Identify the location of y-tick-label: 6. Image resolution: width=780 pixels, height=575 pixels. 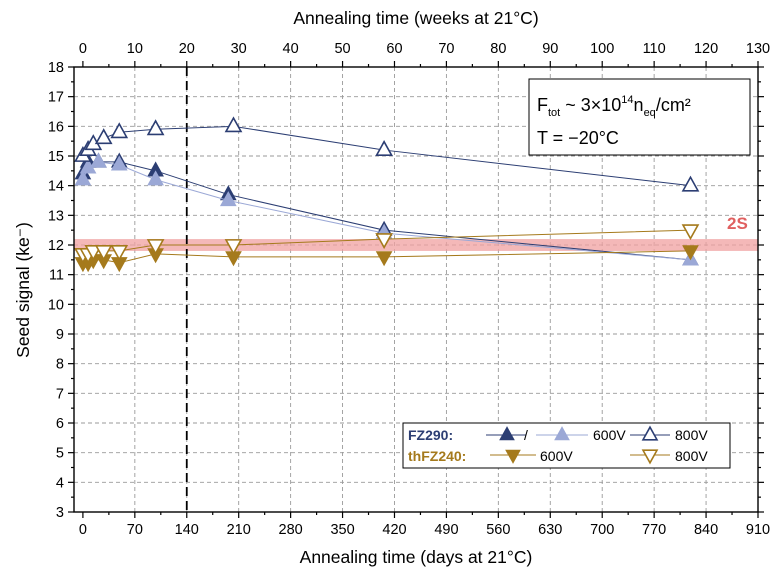
(60, 424).